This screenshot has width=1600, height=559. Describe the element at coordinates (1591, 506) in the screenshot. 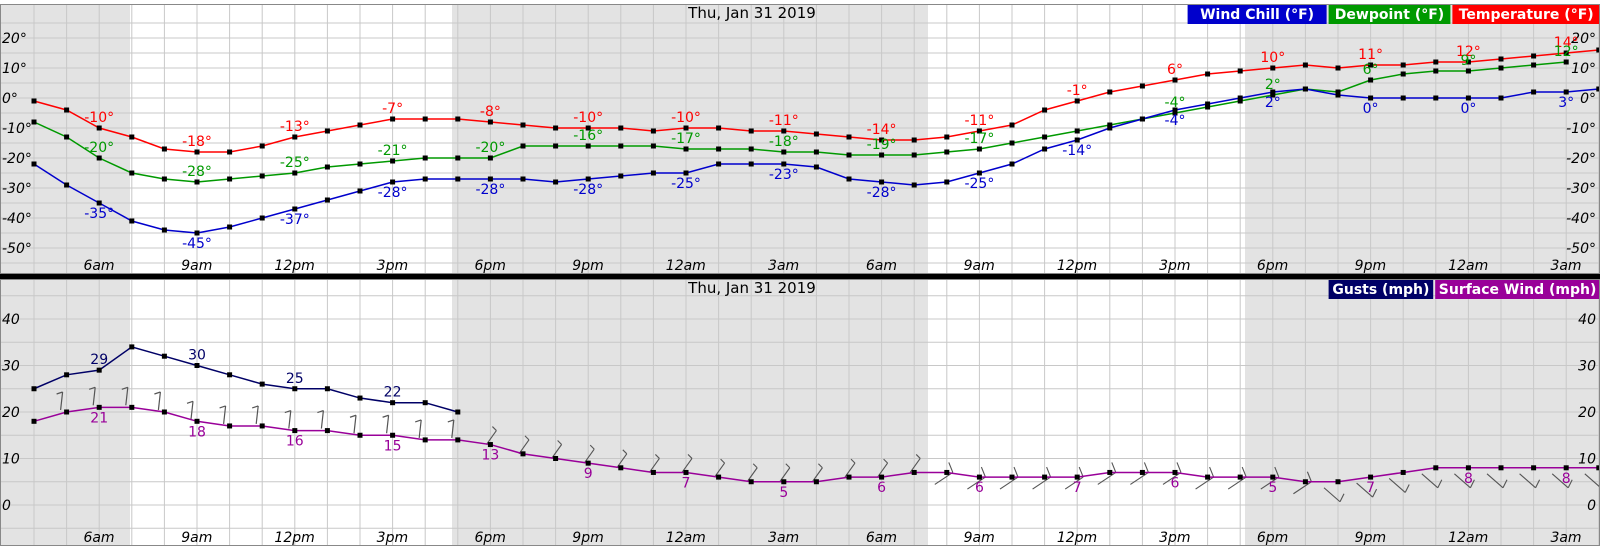

I see `y-tick-label-right: 0` at that location.